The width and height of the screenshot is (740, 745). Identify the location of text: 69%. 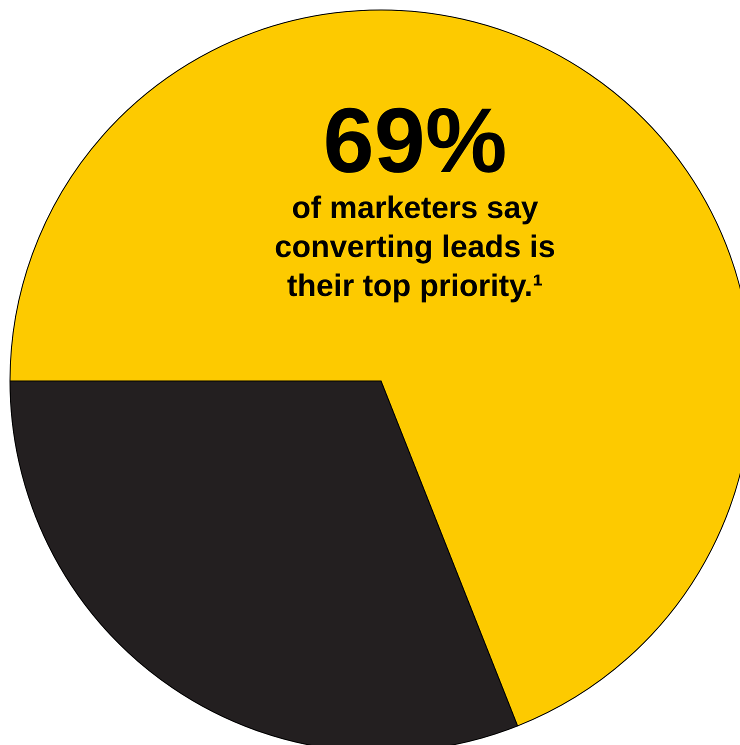
(415, 141).